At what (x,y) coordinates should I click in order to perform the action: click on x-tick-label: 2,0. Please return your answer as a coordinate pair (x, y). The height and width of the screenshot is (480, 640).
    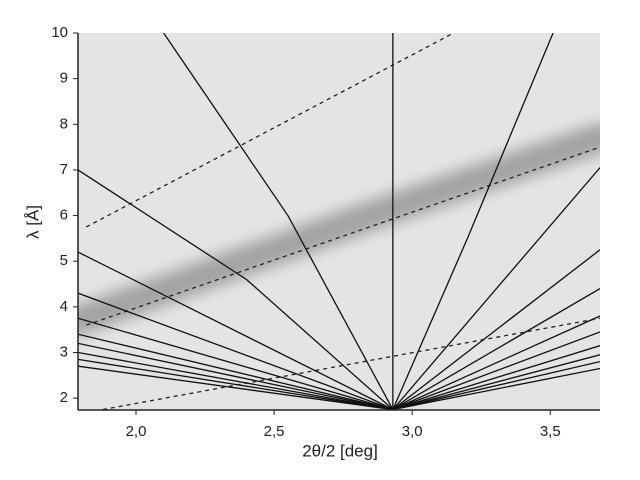
    Looking at the image, I should click on (136, 431).